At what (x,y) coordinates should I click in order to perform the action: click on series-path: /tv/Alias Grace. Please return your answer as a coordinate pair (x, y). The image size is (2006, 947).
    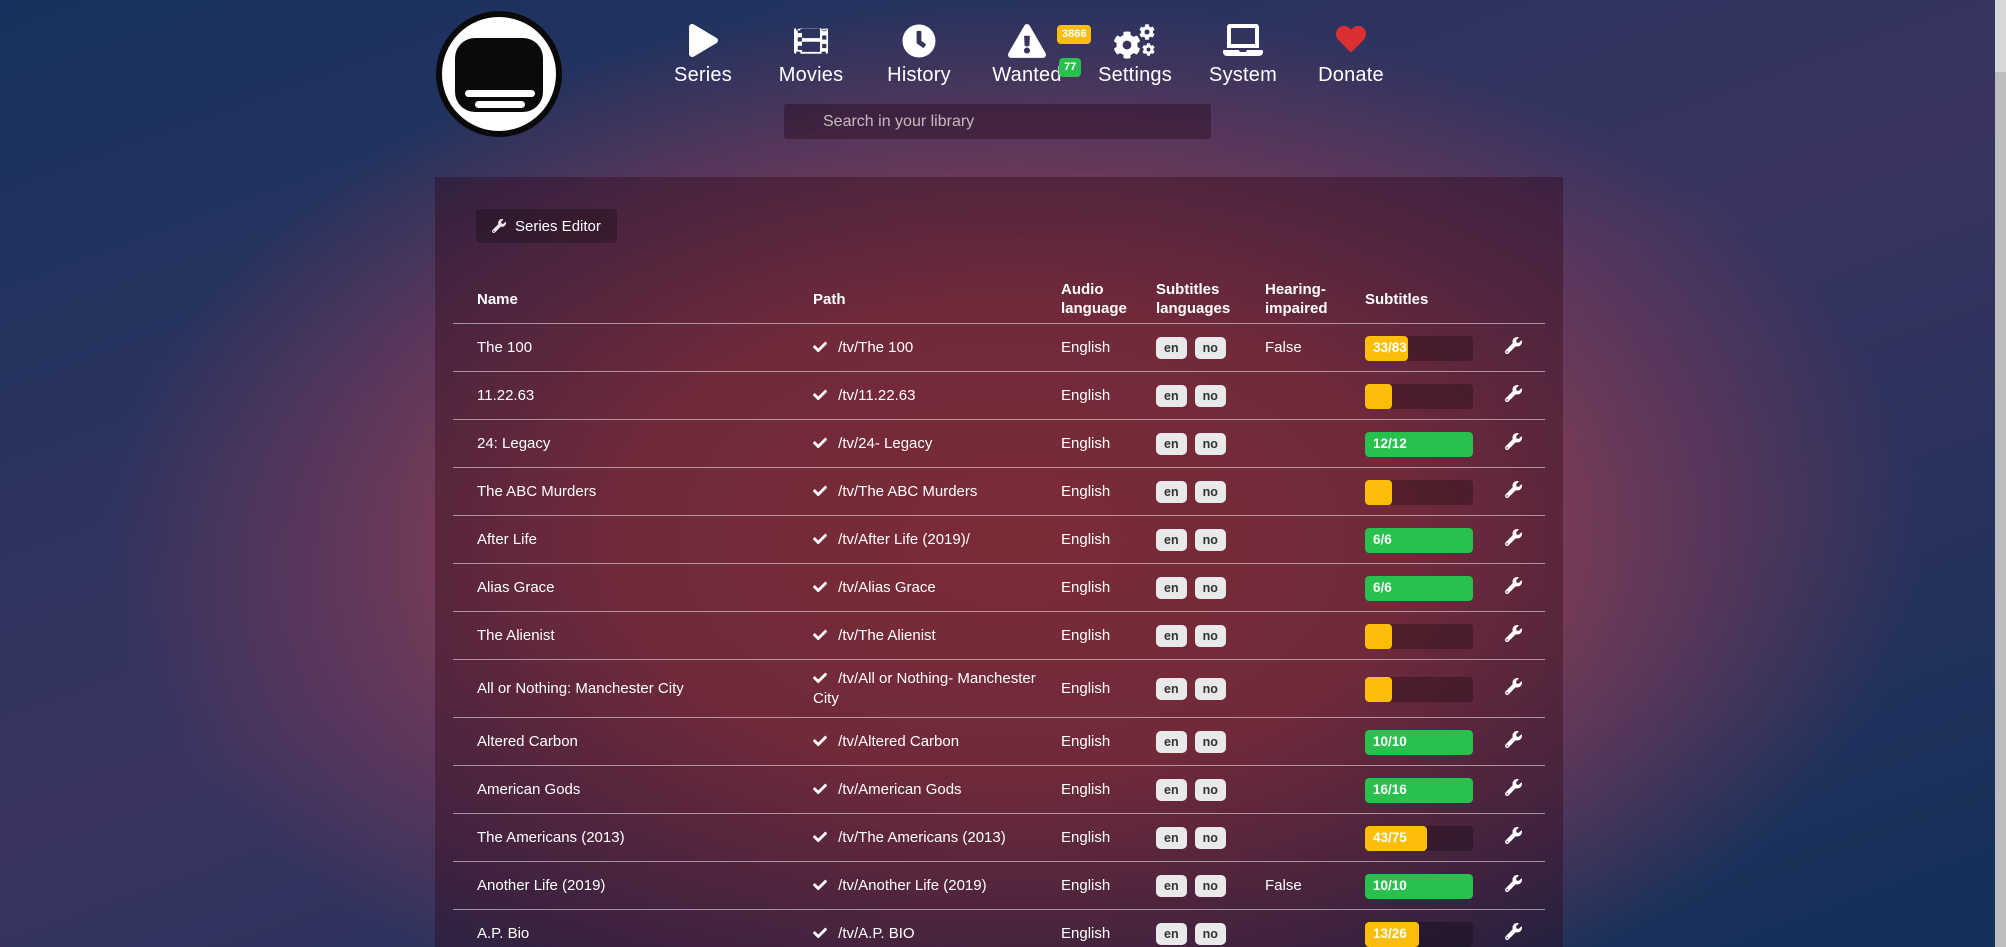
    Looking at the image, I should click on (937, 588).